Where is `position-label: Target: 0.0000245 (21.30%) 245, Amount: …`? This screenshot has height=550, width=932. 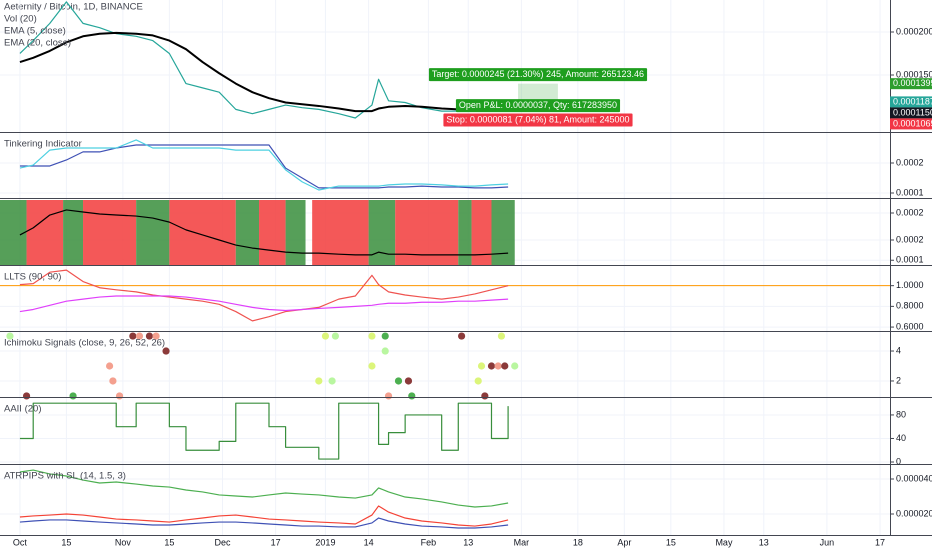 position-label: Target: 0.0000245 (21.30%) 245, Amount: … is located at coordinates (538, 75).